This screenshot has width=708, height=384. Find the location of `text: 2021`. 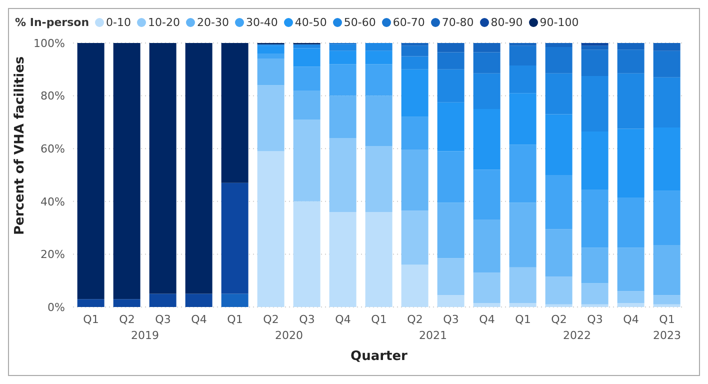

text: 2021 is located at coordinates (433, 335).